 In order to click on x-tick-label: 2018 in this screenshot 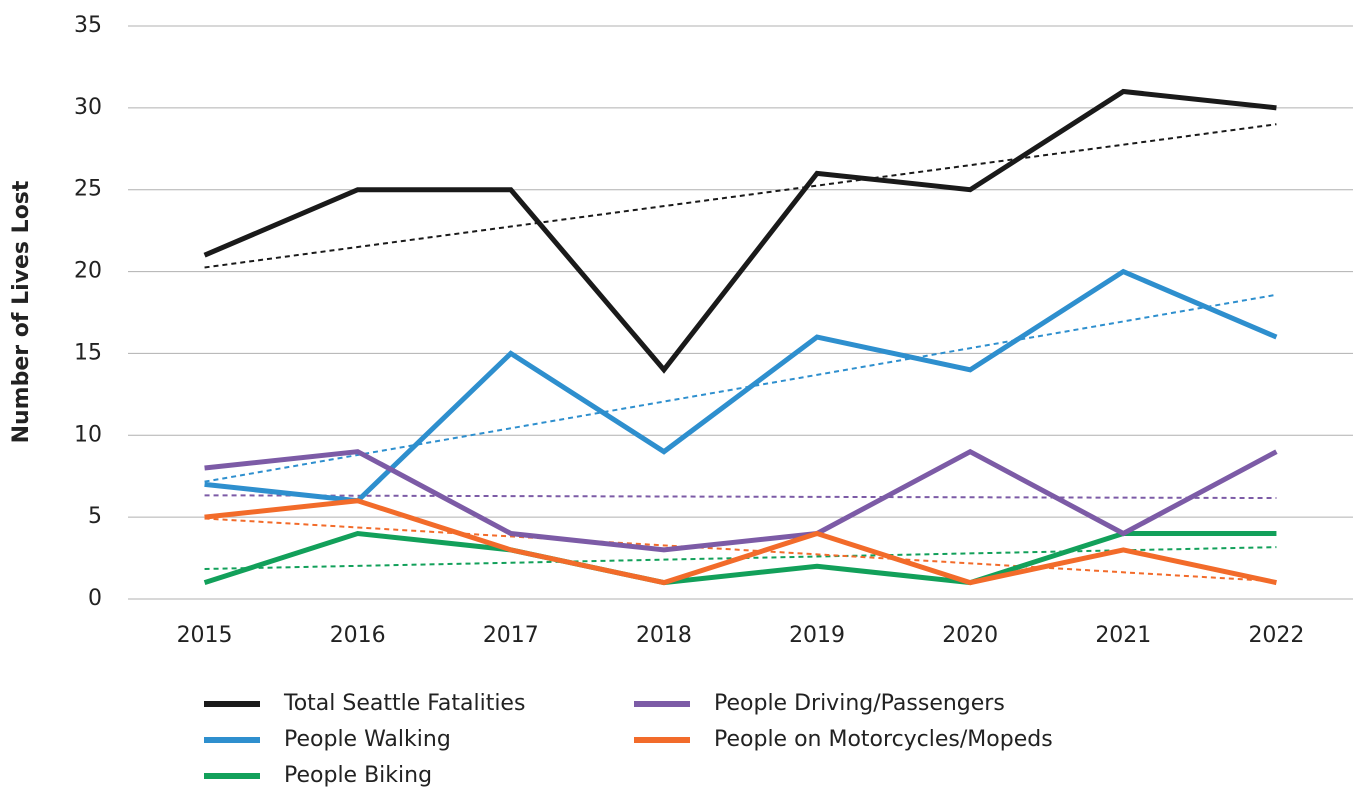, I will do `click(664, 635)`.